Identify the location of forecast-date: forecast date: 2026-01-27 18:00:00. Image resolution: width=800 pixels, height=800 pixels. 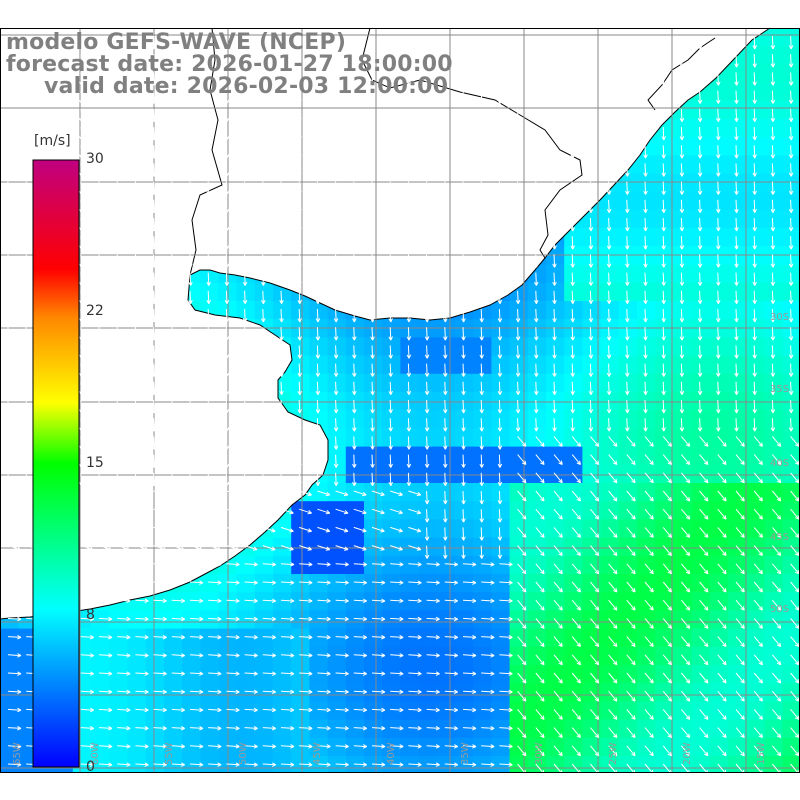
(229, 64).